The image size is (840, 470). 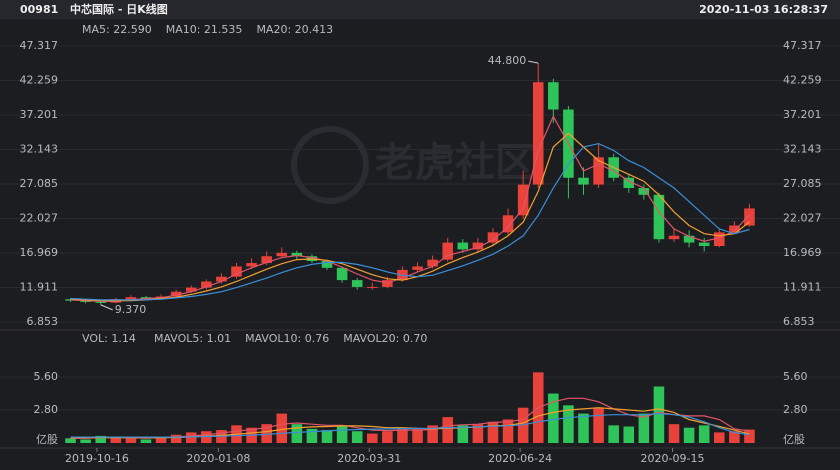 I want to click on y-tick-label-right: 37.201, so click(x=802, y=114).